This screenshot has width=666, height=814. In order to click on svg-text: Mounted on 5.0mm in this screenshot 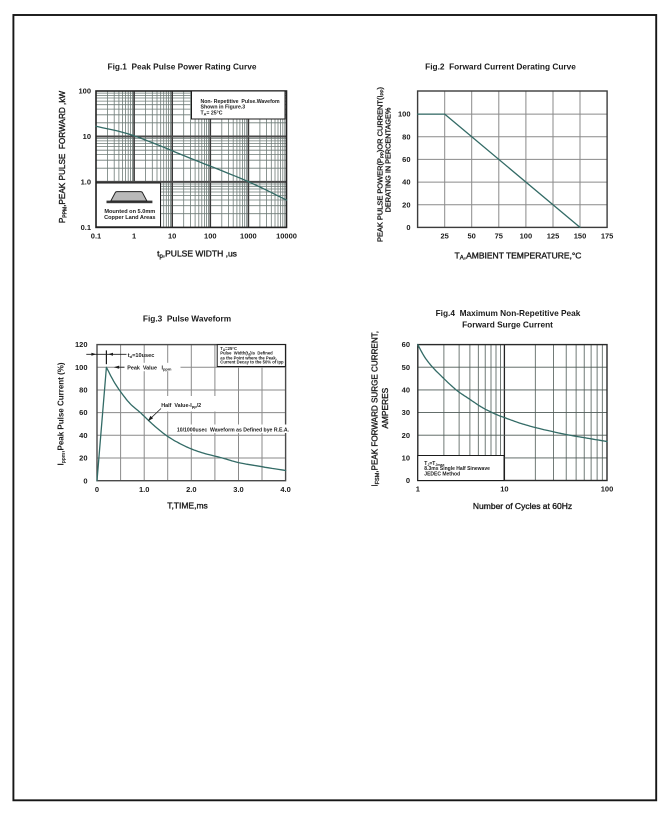, I will do `click(129, 212)`.